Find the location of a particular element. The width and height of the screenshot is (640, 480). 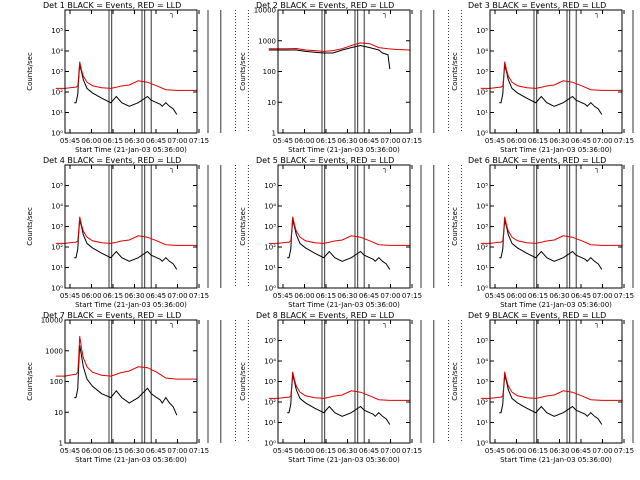

y-tick-label: 10000 is located at coordinates (265, 11).